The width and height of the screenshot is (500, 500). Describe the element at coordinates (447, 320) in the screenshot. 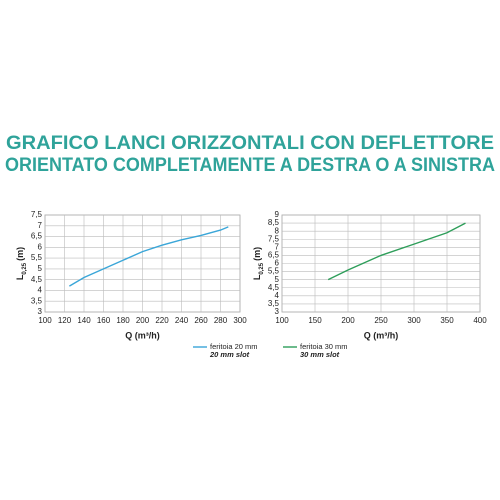

I see `x-tick-label: 350` at that location.